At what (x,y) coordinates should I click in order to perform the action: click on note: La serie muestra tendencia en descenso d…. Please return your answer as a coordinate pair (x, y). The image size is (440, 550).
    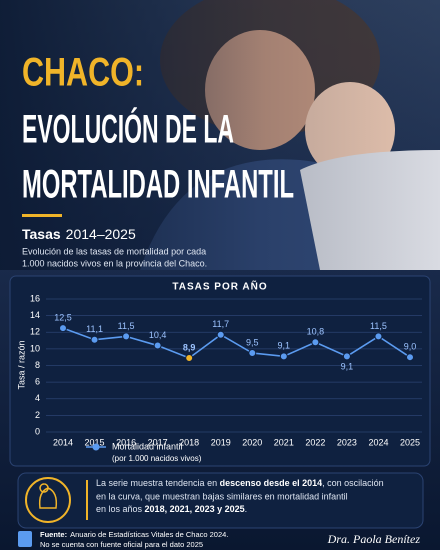
    Looking at the image, I should click on (220, 500).